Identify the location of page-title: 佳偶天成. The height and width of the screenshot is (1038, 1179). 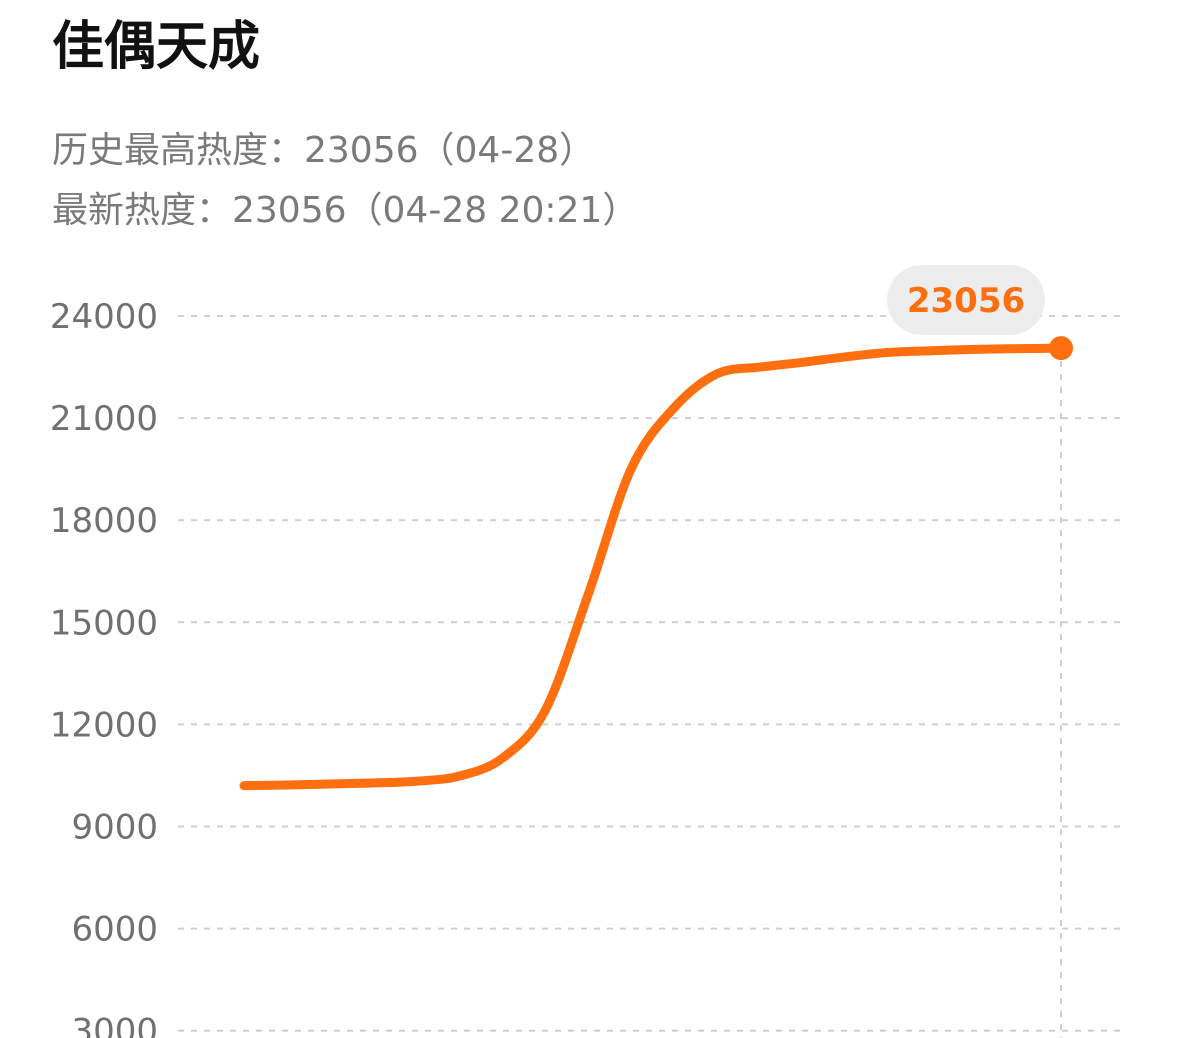
(156, 47).